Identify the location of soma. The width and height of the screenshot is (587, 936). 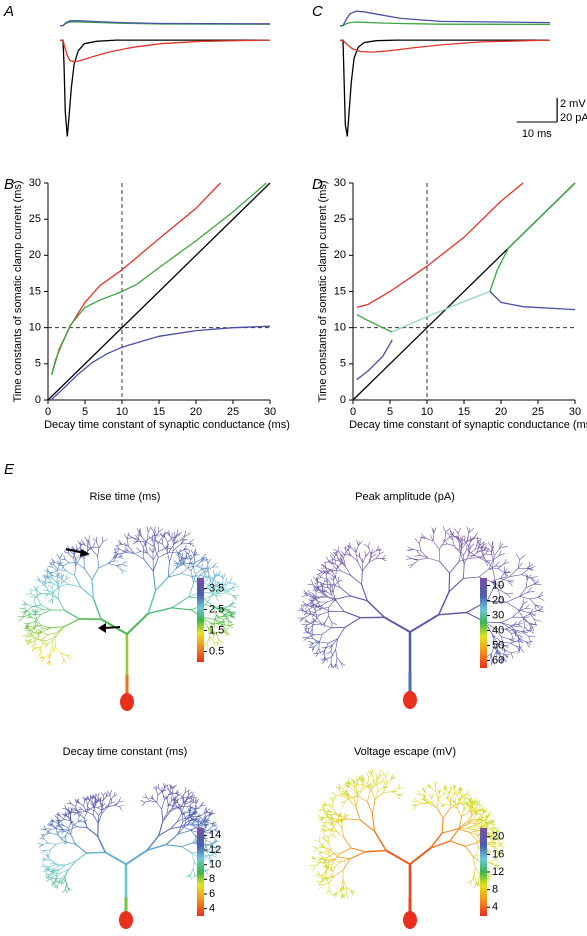
(410, 700).